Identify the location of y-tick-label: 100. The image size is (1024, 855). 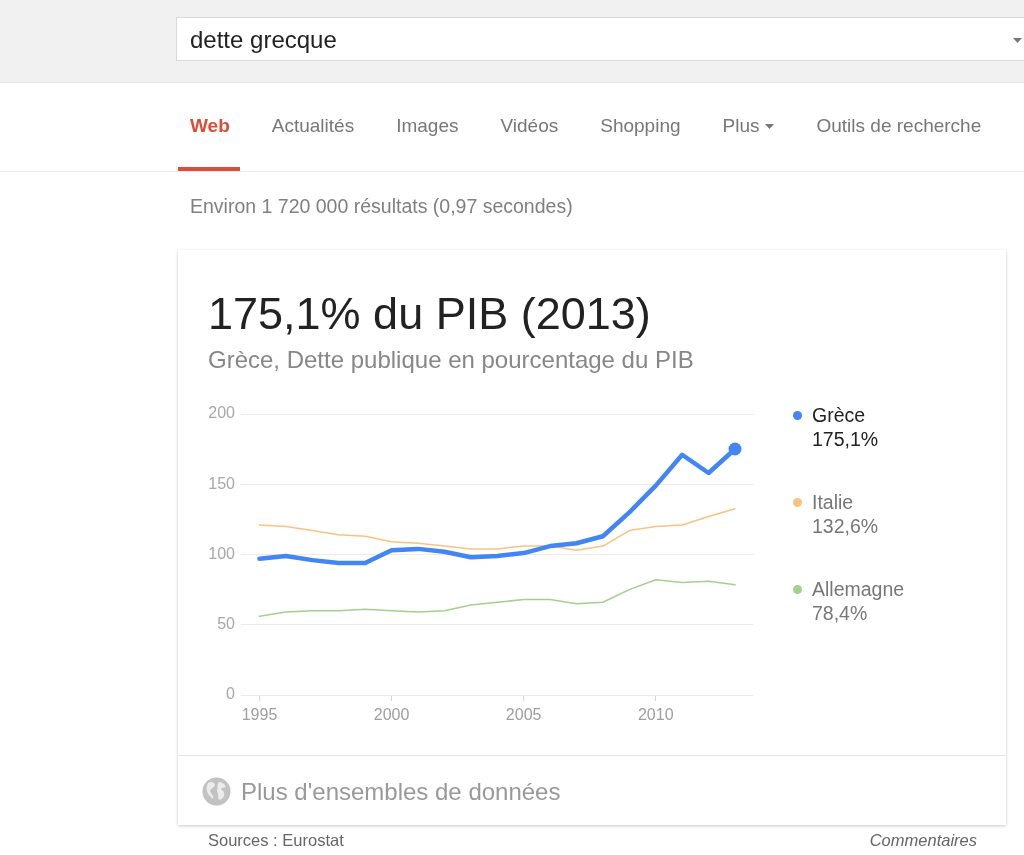
(222, 553).